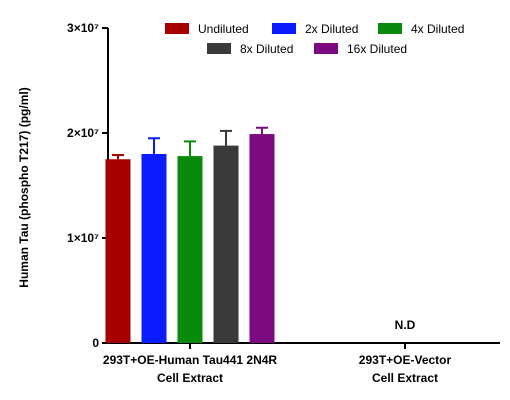 This screenshot has height=400, width=510. What do you see at coordinates (266, 49) in the screenshot?
I see `legend-label: 8x Diluted` at bounding box center [266, 49].